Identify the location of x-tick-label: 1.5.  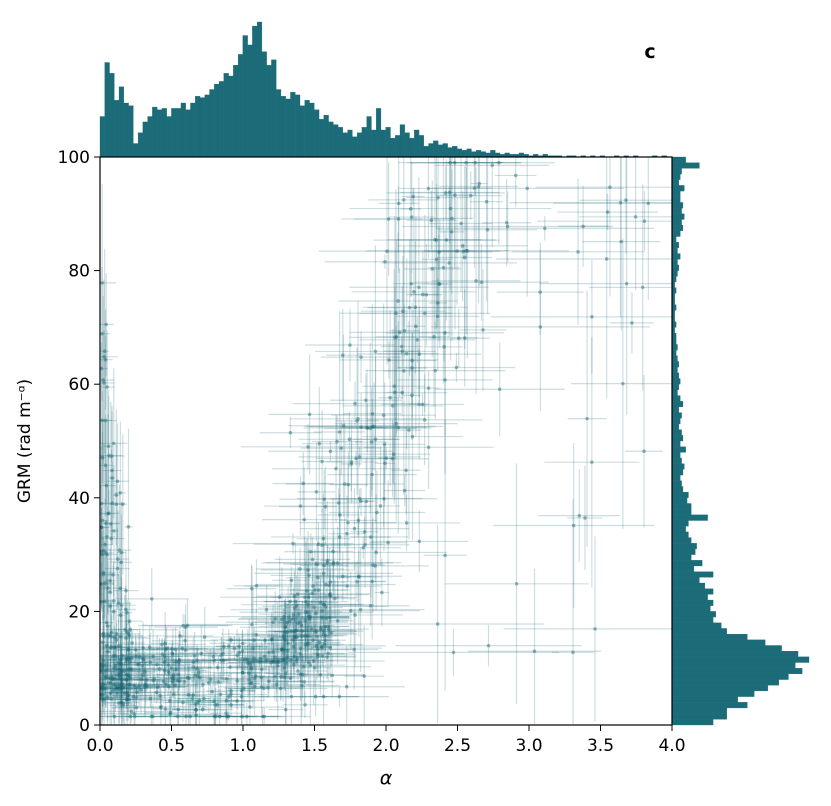
(314, 746).